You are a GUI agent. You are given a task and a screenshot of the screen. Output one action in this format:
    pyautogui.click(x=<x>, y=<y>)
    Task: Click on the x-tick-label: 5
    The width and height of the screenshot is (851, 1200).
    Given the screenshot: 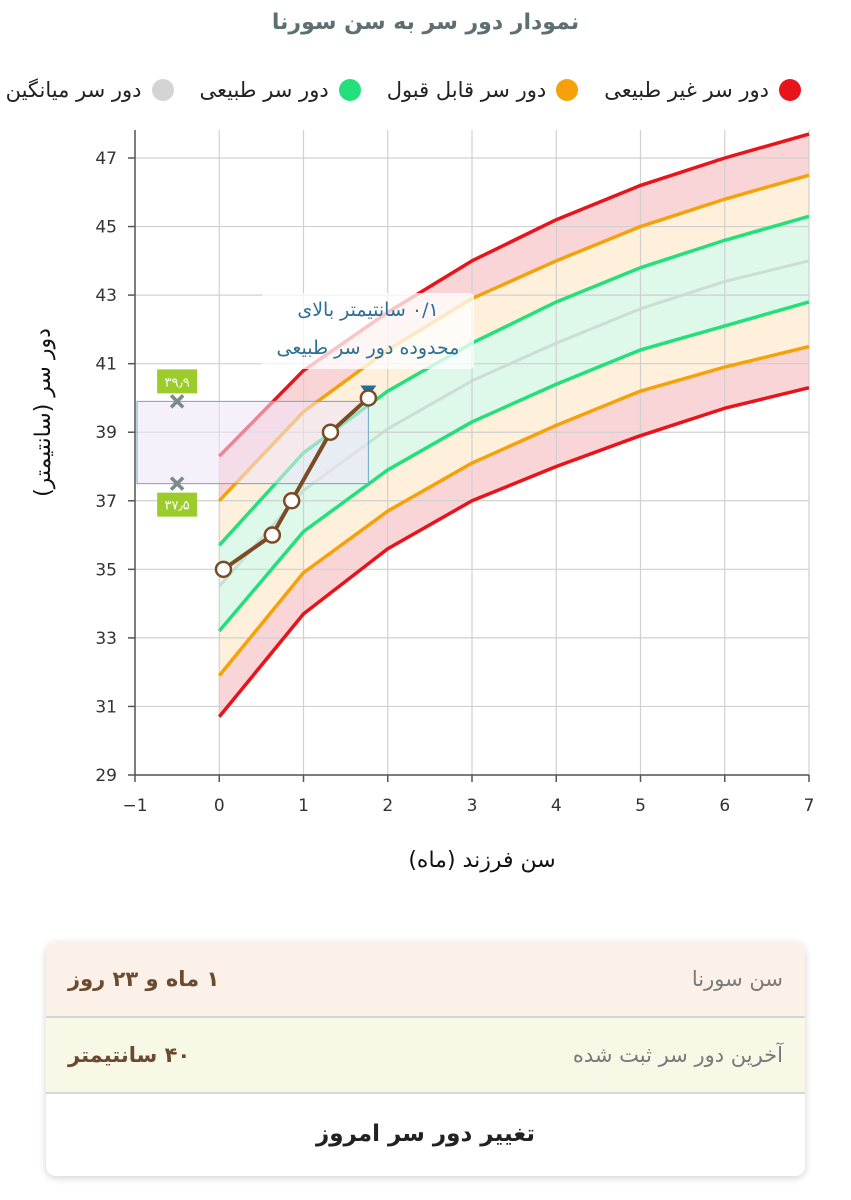 What is the action you would take?
    pyautogui.click(x=640, y=806)
    